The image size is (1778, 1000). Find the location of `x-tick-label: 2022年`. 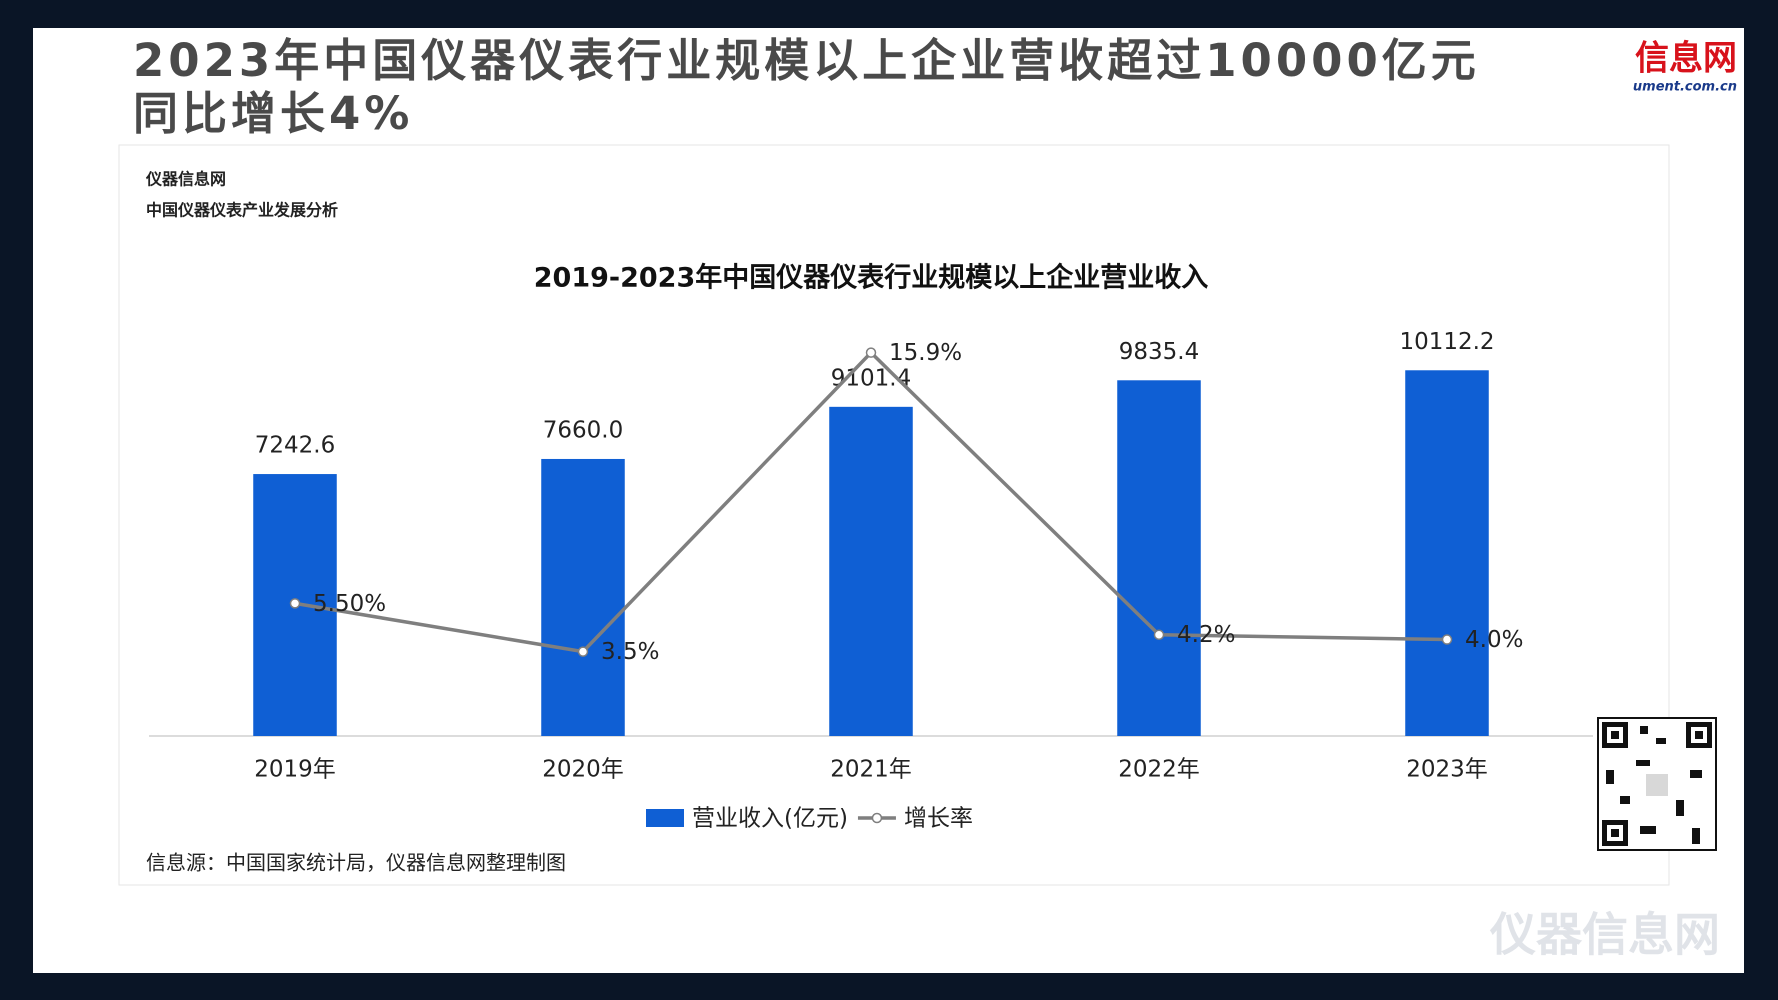

x-tick-label: 2022年 is located at coordinates (1159, 770).